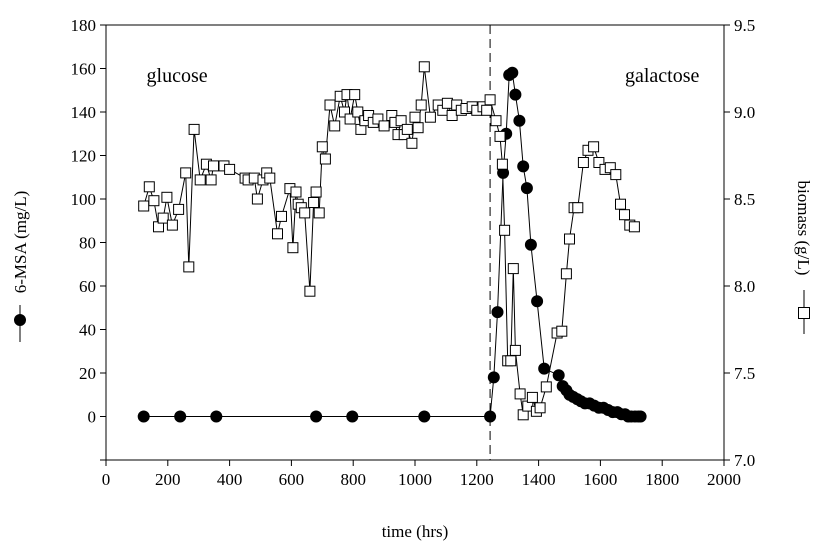 This screenshot has width=816, height=544. What do you see at coordinates (803, 228) in the screenshot?
I see `y2-axis-title: biomass (g/L)` at bounding box center [803, 228].